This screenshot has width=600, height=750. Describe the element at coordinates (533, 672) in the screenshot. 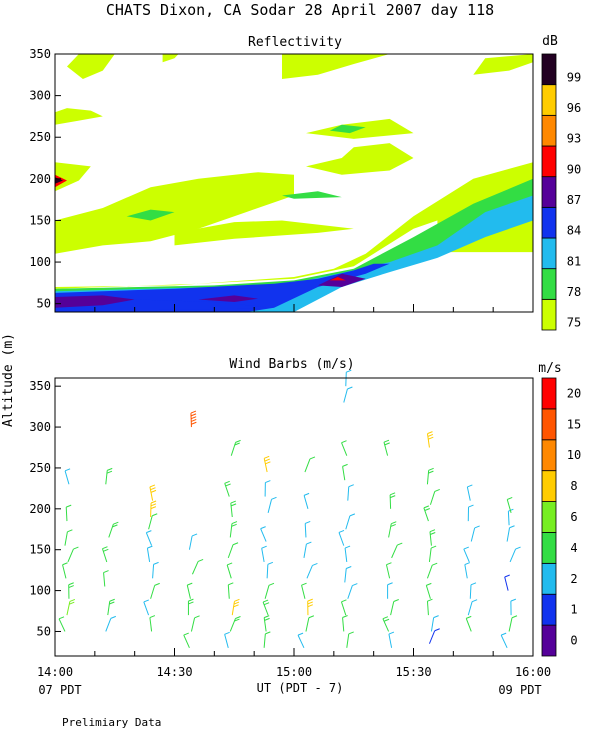

I see `x-tick-label: 16:00` at that location.